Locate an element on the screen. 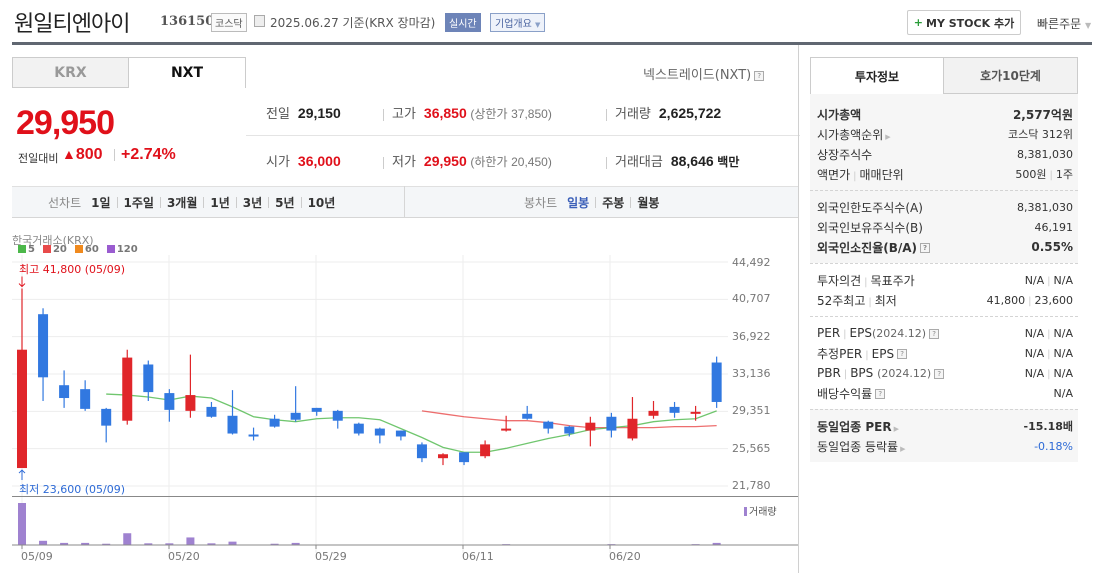  stock-code: 136150 is located at coordinates (187, 21).